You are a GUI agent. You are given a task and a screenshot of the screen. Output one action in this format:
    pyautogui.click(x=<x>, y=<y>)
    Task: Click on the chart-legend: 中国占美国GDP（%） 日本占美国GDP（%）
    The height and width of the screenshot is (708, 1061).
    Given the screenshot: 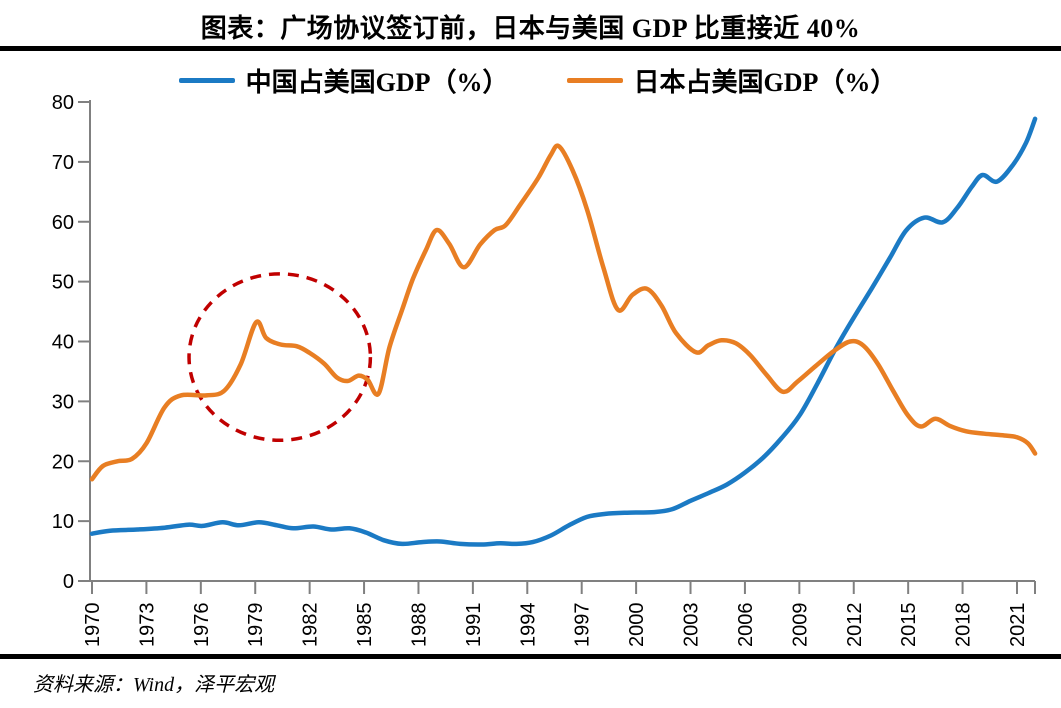 What is the action you would take?
    pyautogui.click(x=530, y=80)
    